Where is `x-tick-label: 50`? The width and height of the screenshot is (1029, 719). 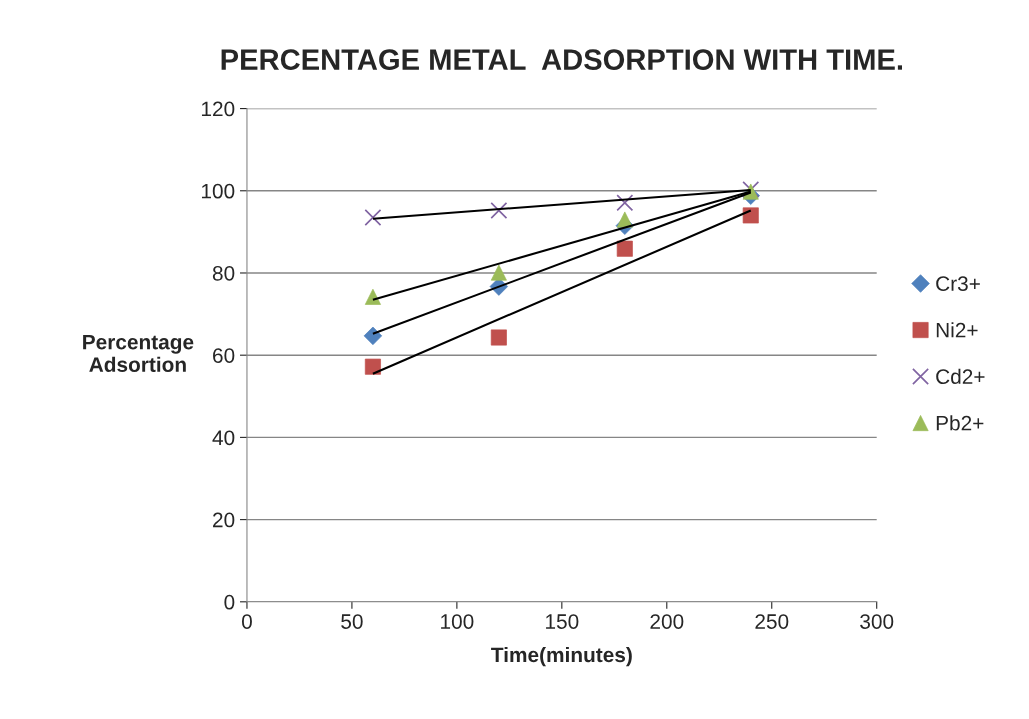 x-tick-label: 50 is located at coordinates (352, 621).